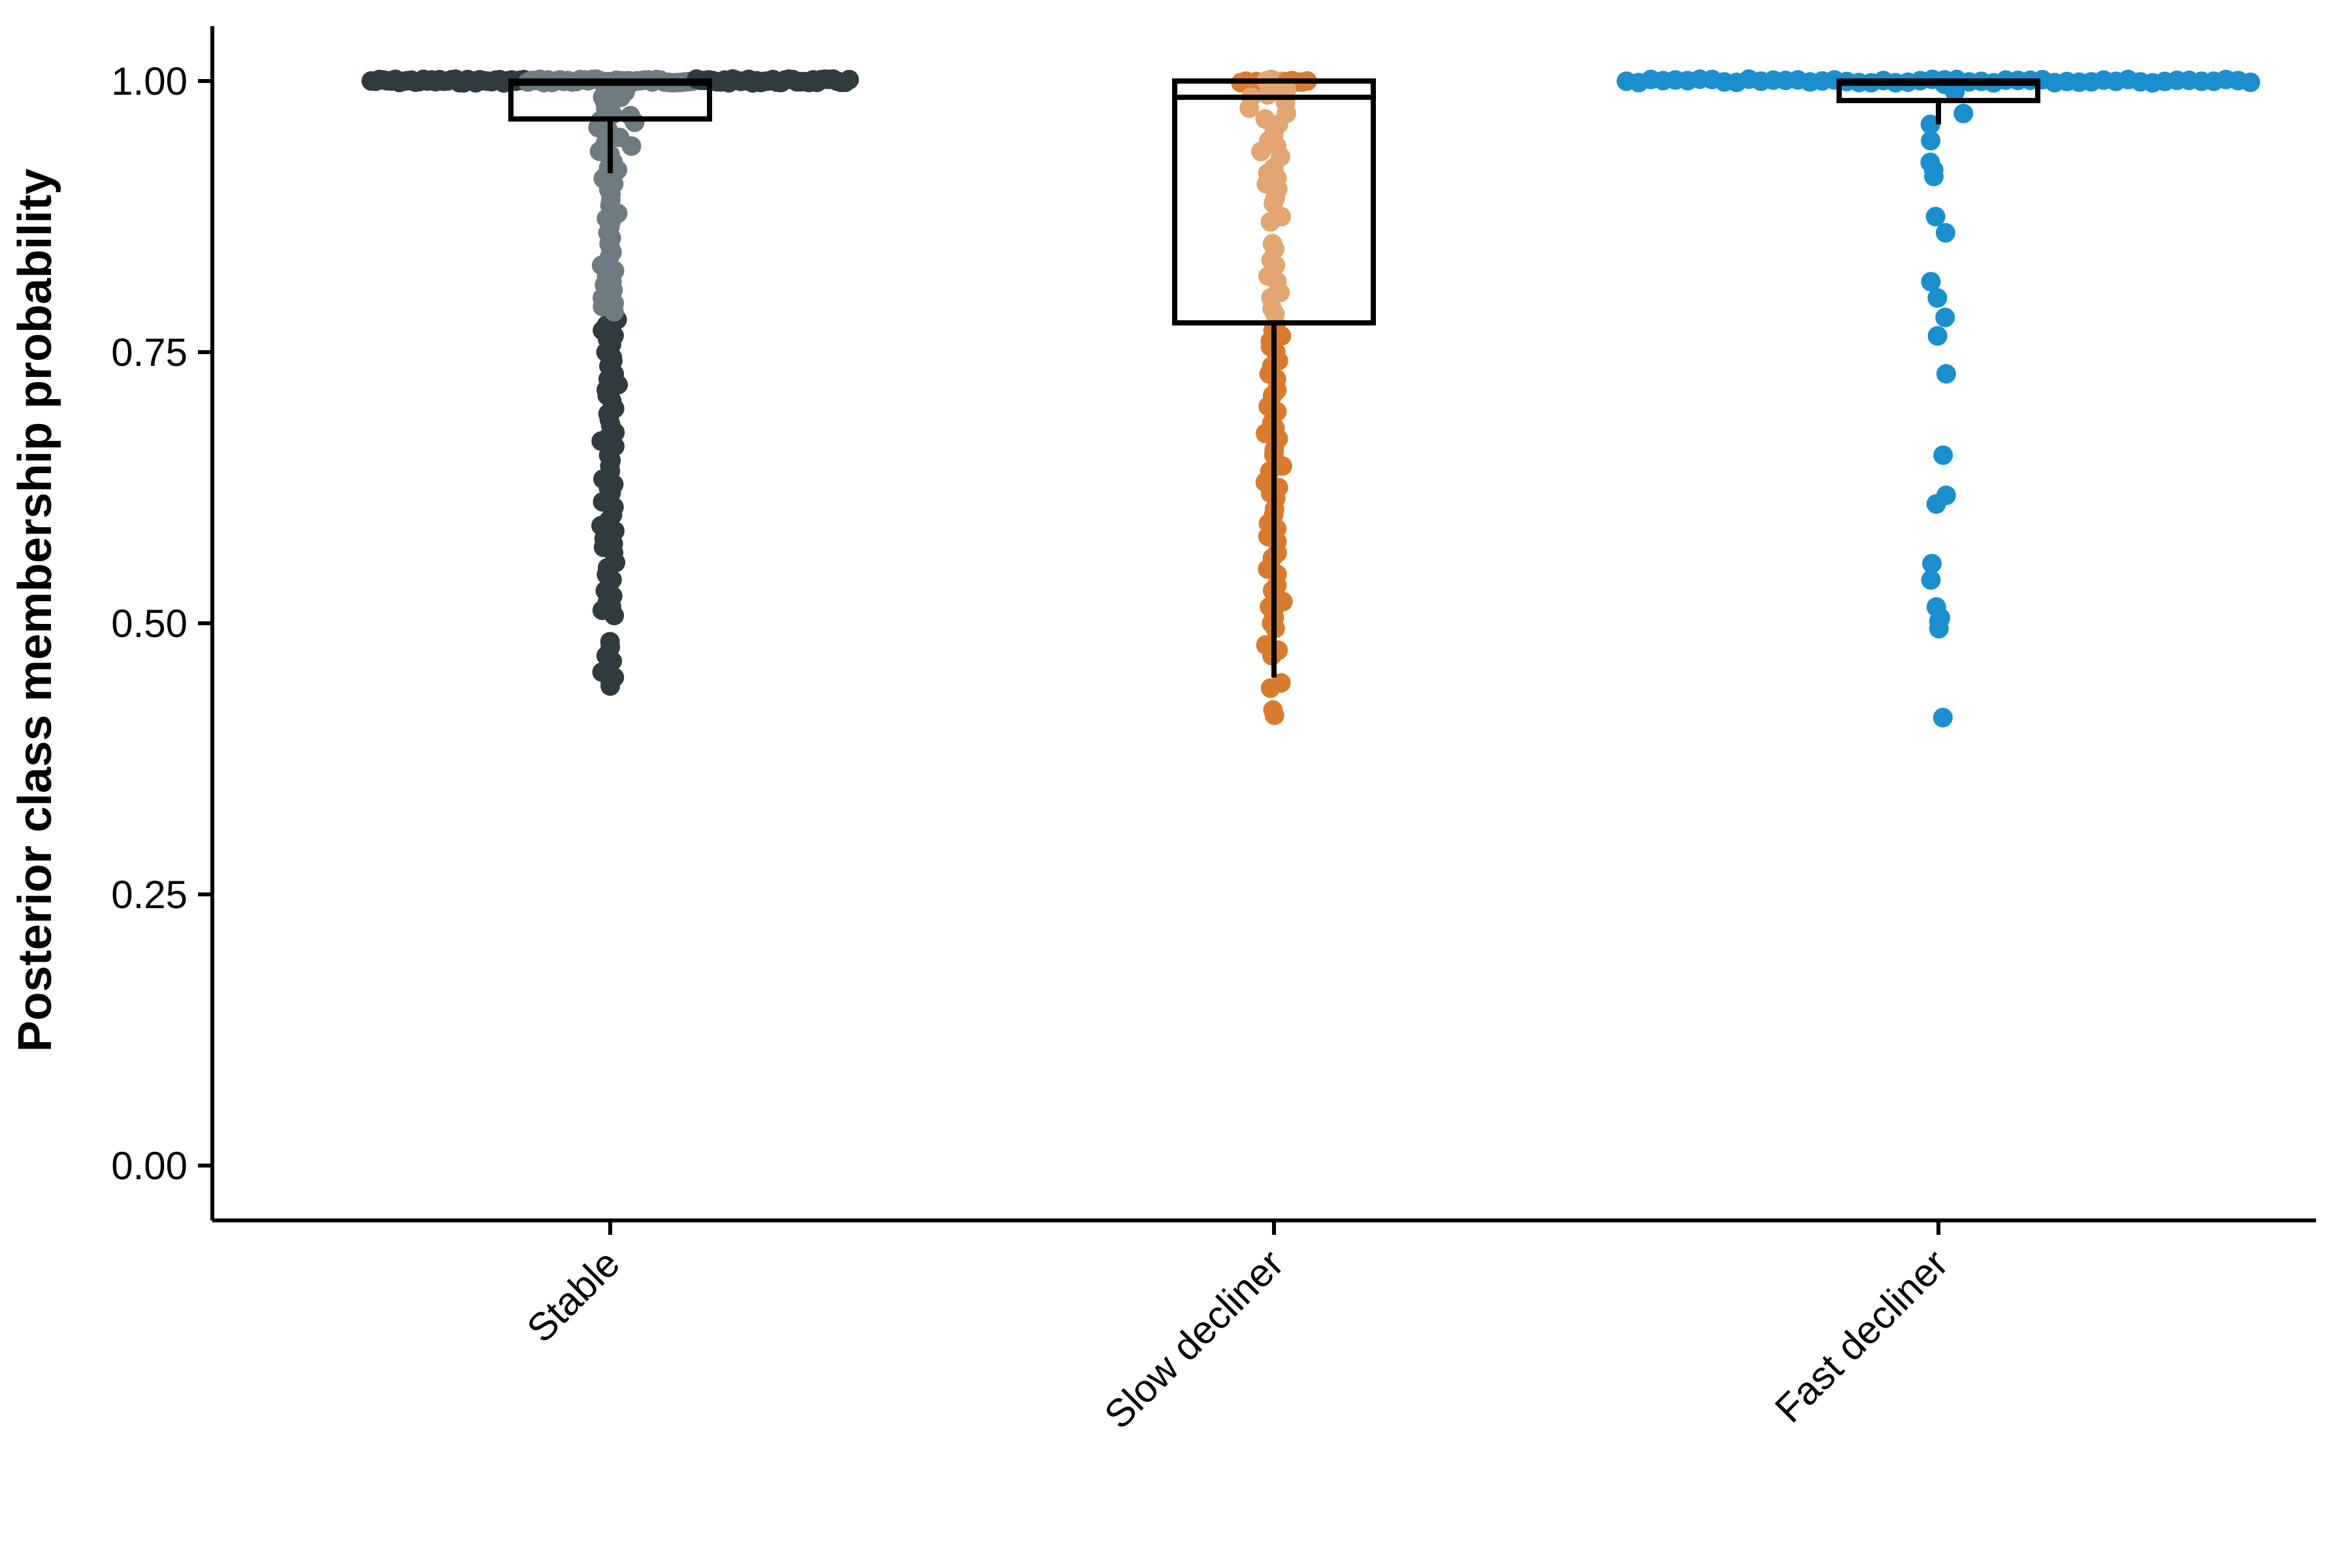 This screenshot has width=2352, height=1568. I want to click on y-tick-label: 0.00, so click(149, 1166).